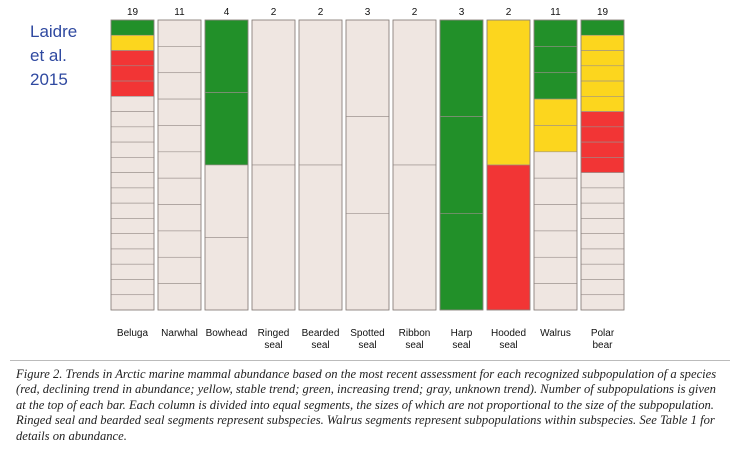 This screenshot has height=469, width=737. What do you see at coordinates (508, 333) in the screenshot?
I see `species-label: Hooded` at bounding box center [508, 333].